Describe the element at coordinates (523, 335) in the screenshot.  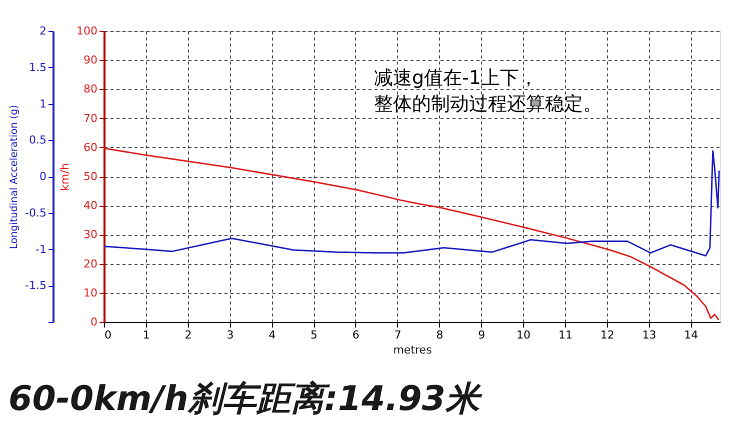
I see `x-tick-label: 10` at that location.